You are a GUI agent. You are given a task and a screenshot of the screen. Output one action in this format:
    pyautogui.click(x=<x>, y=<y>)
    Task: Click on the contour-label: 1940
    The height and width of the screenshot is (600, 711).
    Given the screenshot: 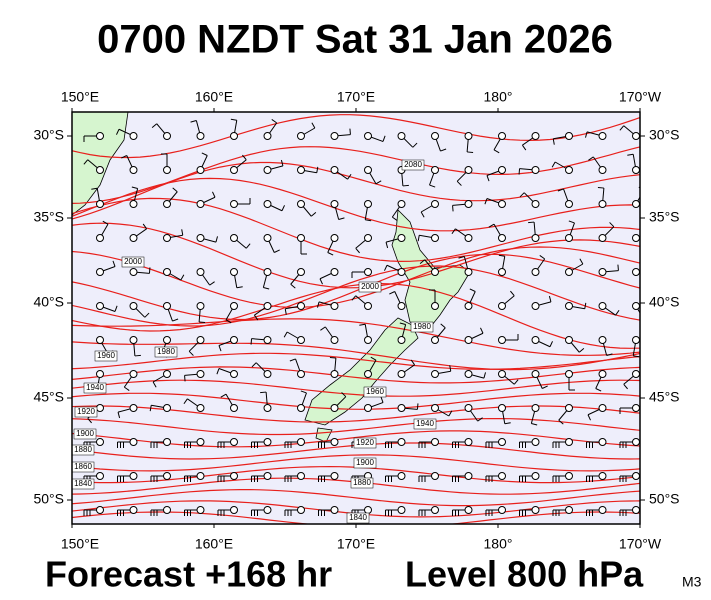 What is the action you would take?
    pyautogui.click(x=425, y=423)
    